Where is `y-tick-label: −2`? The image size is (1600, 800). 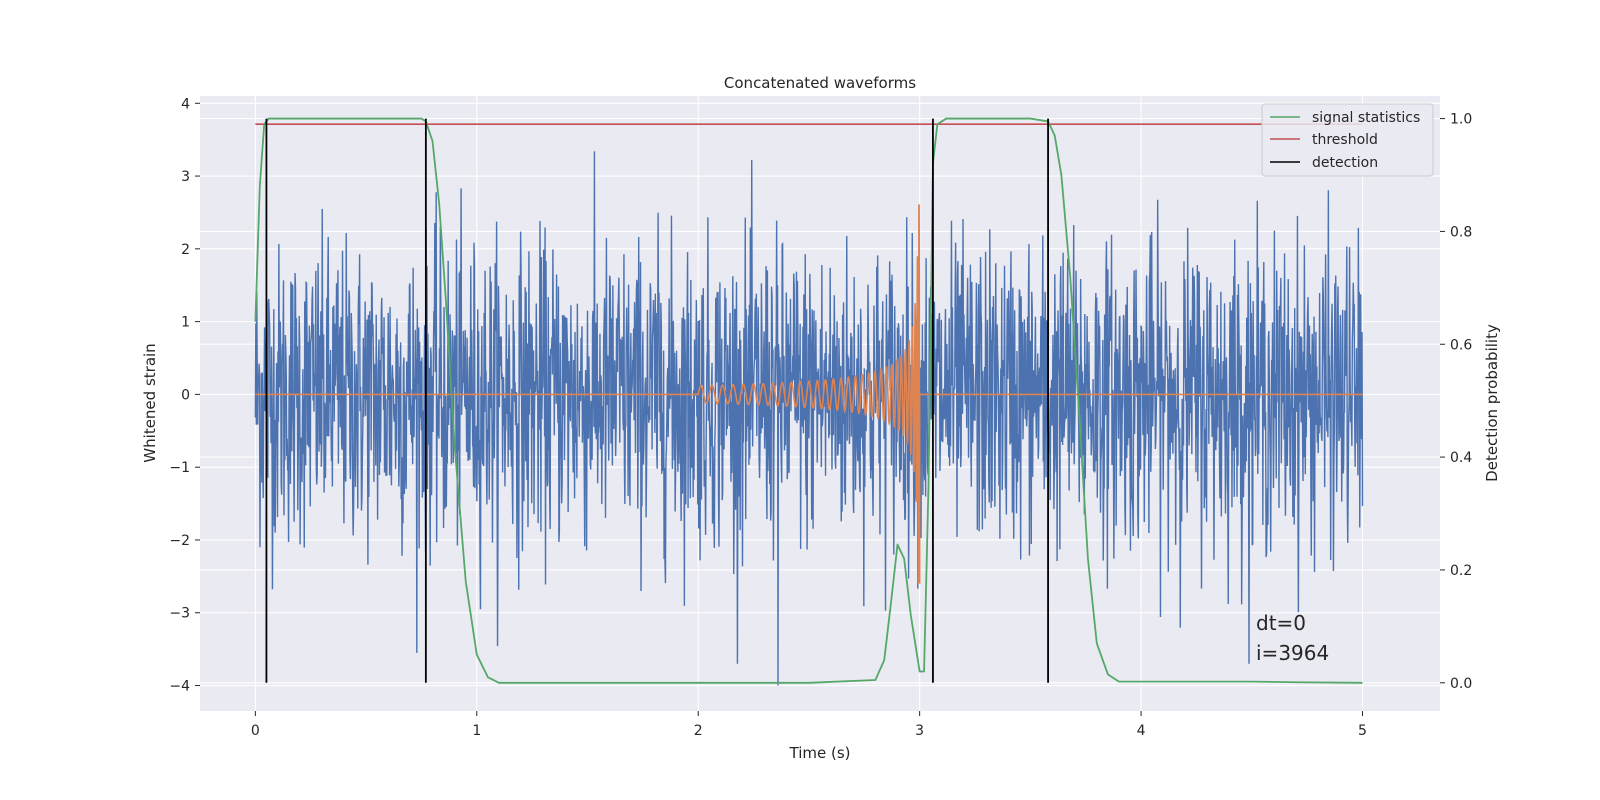
y-tick-label: −2 is located at coordinates (179, 541).